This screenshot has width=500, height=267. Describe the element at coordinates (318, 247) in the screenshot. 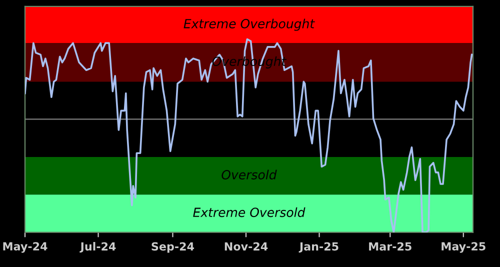

I see `x-tick-label: Jan-25` at that location.